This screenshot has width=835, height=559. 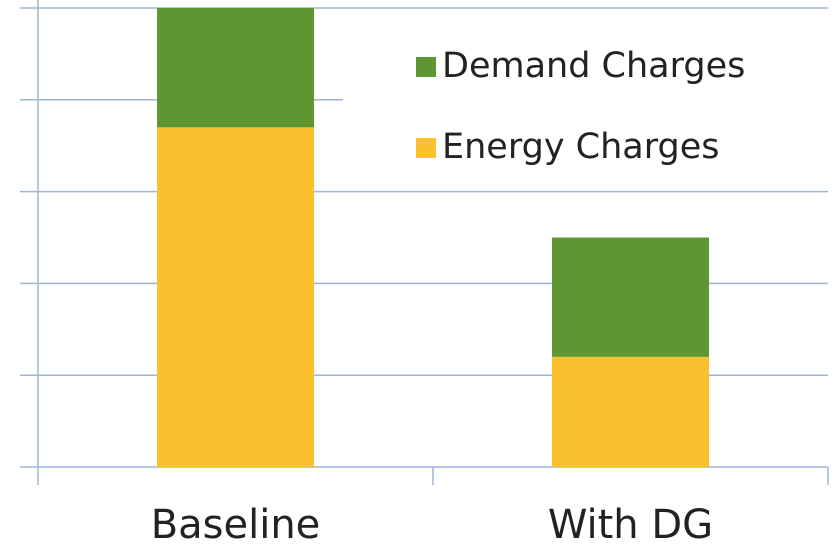 I want to click on legend-label: Demand Charges, so click(x=593, y=66).